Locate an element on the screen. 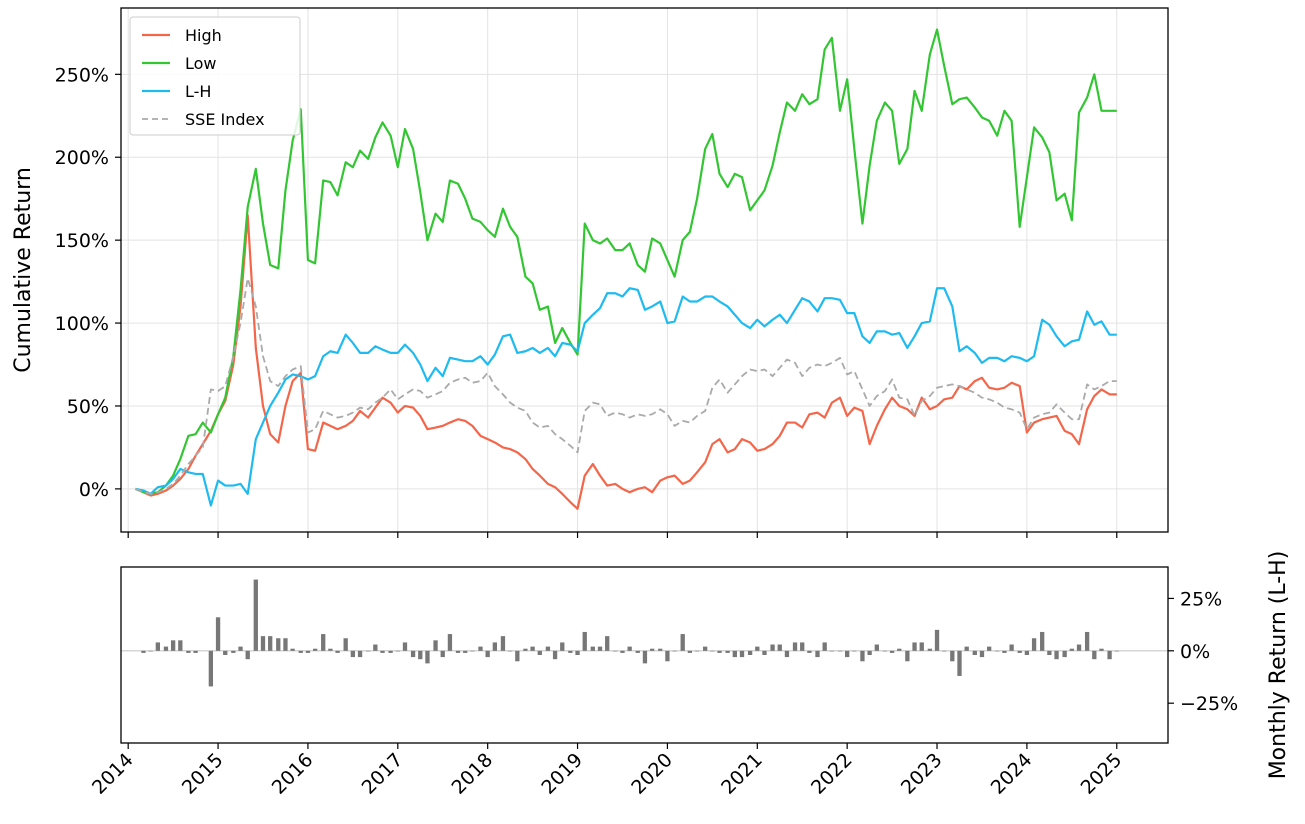  x-tick-label: 2020 is located at coordinates (652, 774).